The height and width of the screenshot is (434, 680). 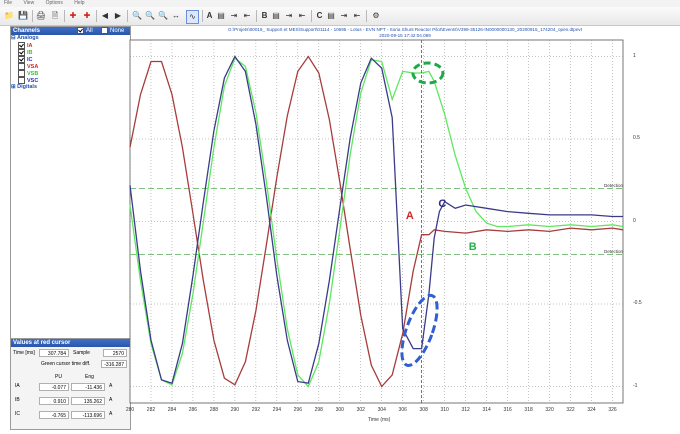 I want to click on menu-bar: File View Options Help, so click(x=340, y=3).